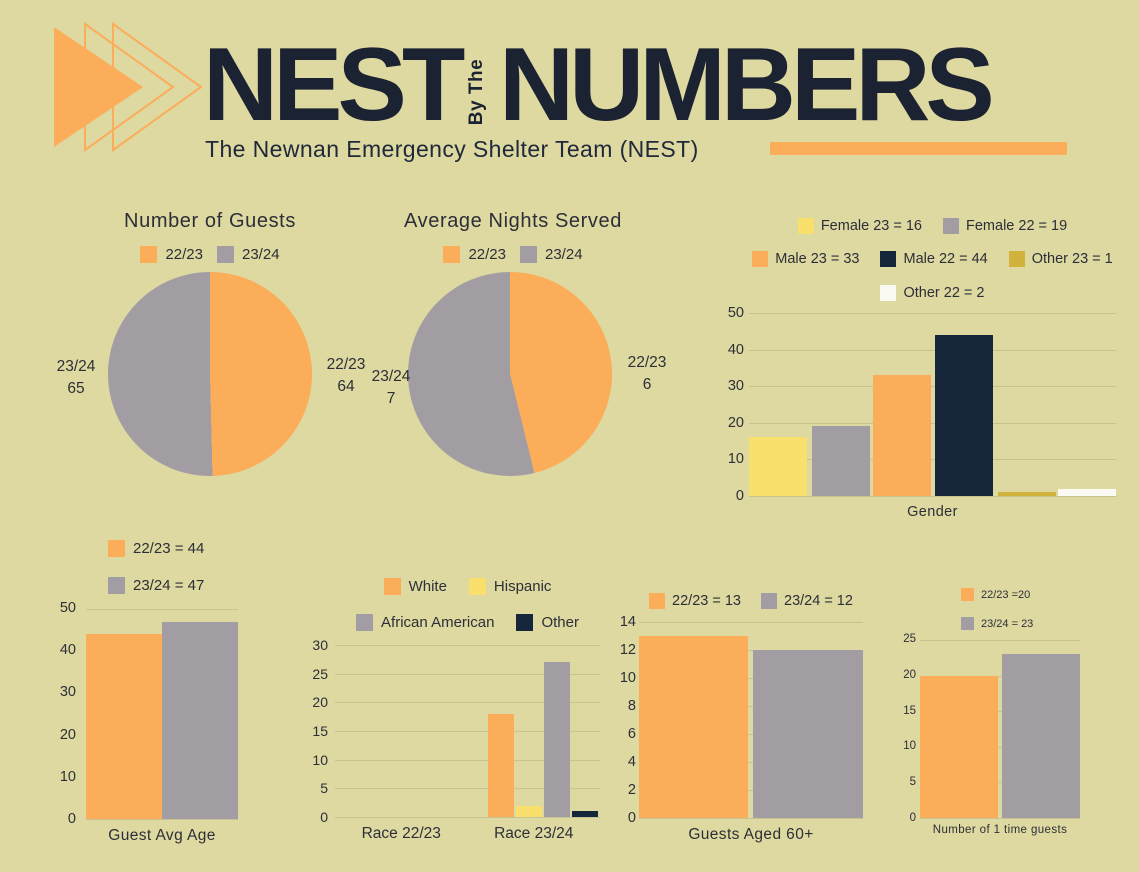  What do you see at coordinates (627, 650) in the screenshot?
I see `y-tick-label: 12` at bounding box center [627, 650].